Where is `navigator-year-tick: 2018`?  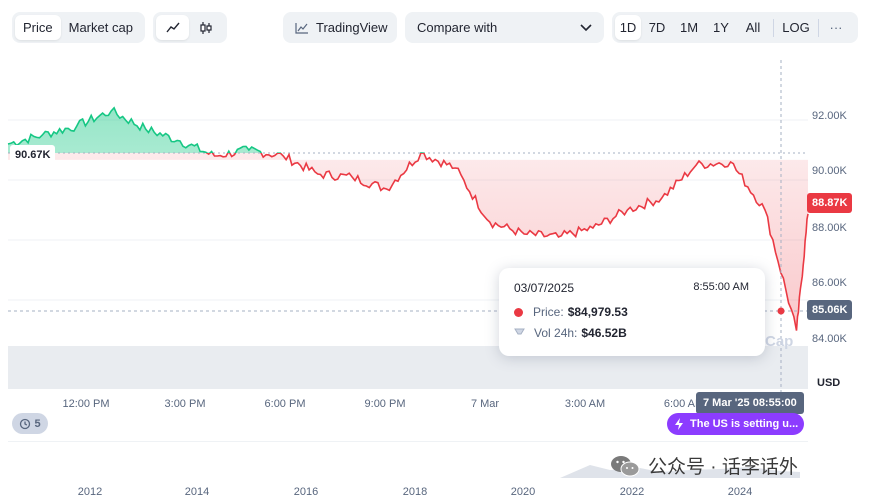
navigator-year-tick: 2018 is located at coordinates (415, 492).